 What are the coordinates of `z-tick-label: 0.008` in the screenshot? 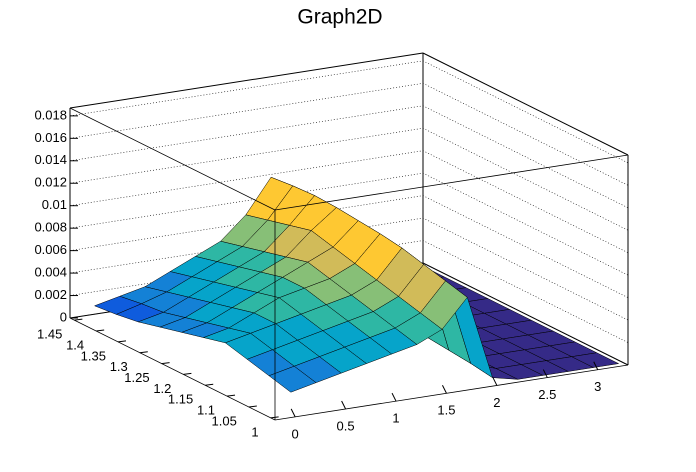 It's located at (50, 227).